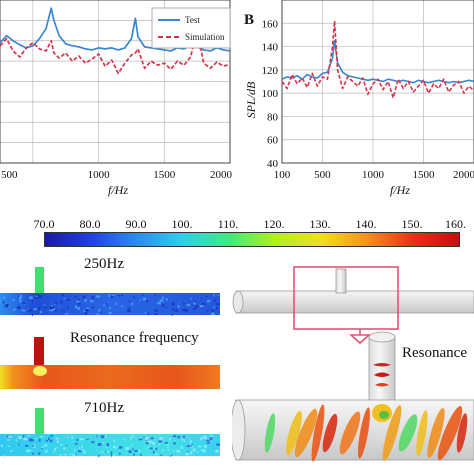 This screenshot has width=474, height=474. Describe the element at coordinates (104, 264) in the screenshot. I see `label-250hz: 250Hz` at that location.